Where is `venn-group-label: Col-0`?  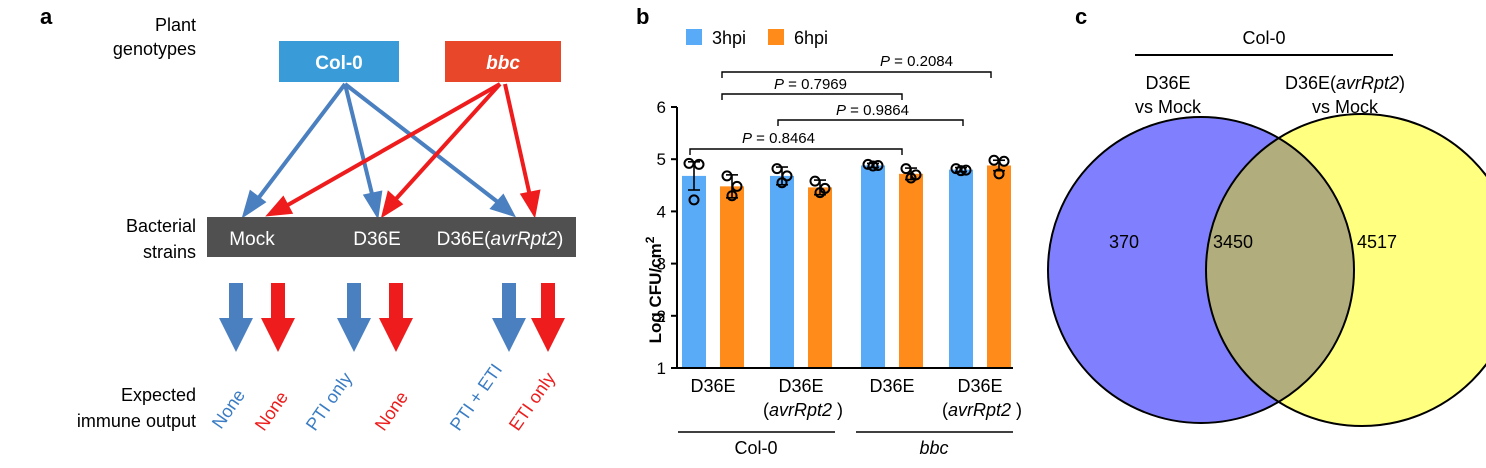
venn-group-label: Col-0 is located at coordinates (1263, 38).